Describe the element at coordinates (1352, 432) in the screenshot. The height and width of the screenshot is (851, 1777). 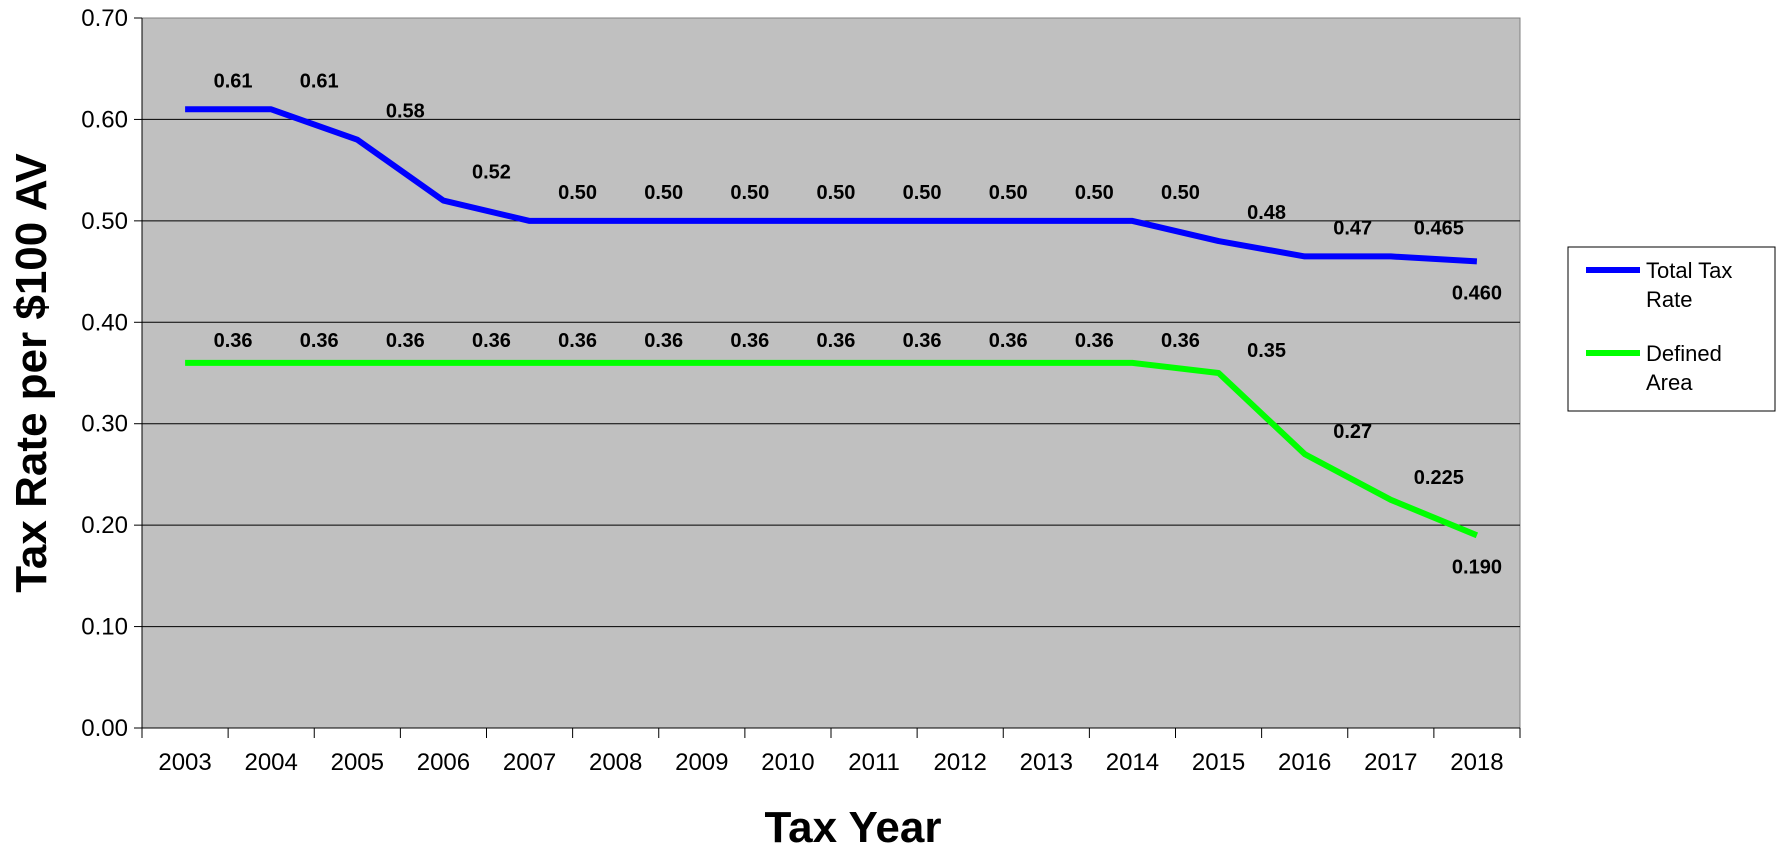
I see `data-label: 0.27` at that location.